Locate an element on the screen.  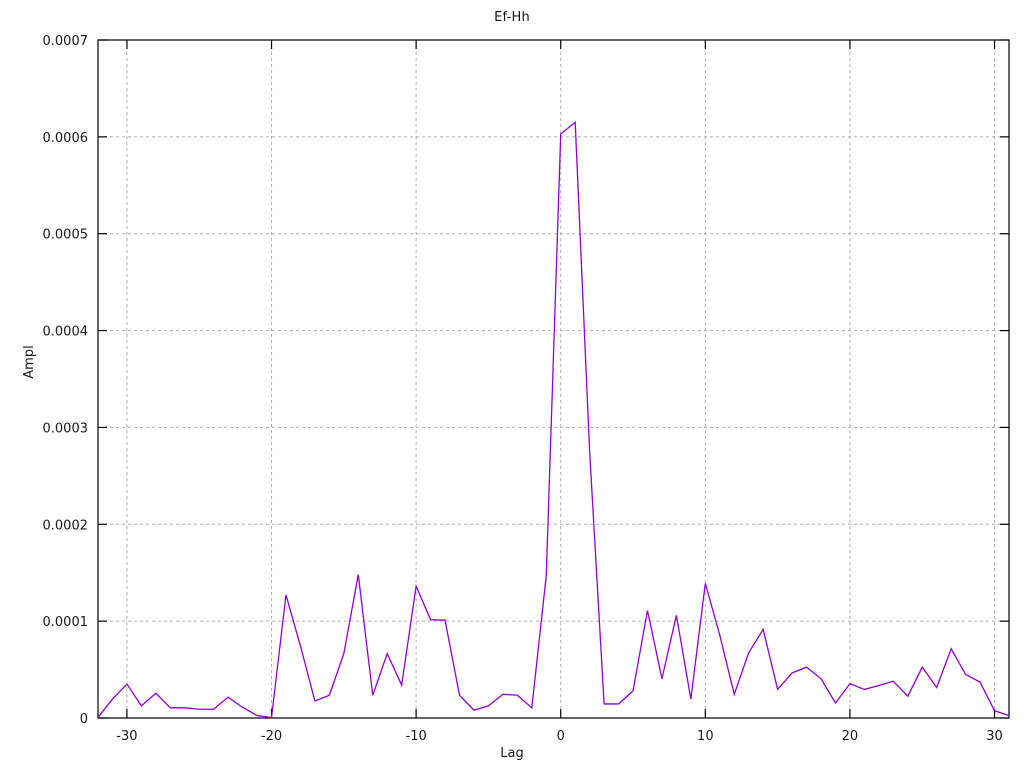
x-tick-label: 20 is located at coordinates (850, 736).